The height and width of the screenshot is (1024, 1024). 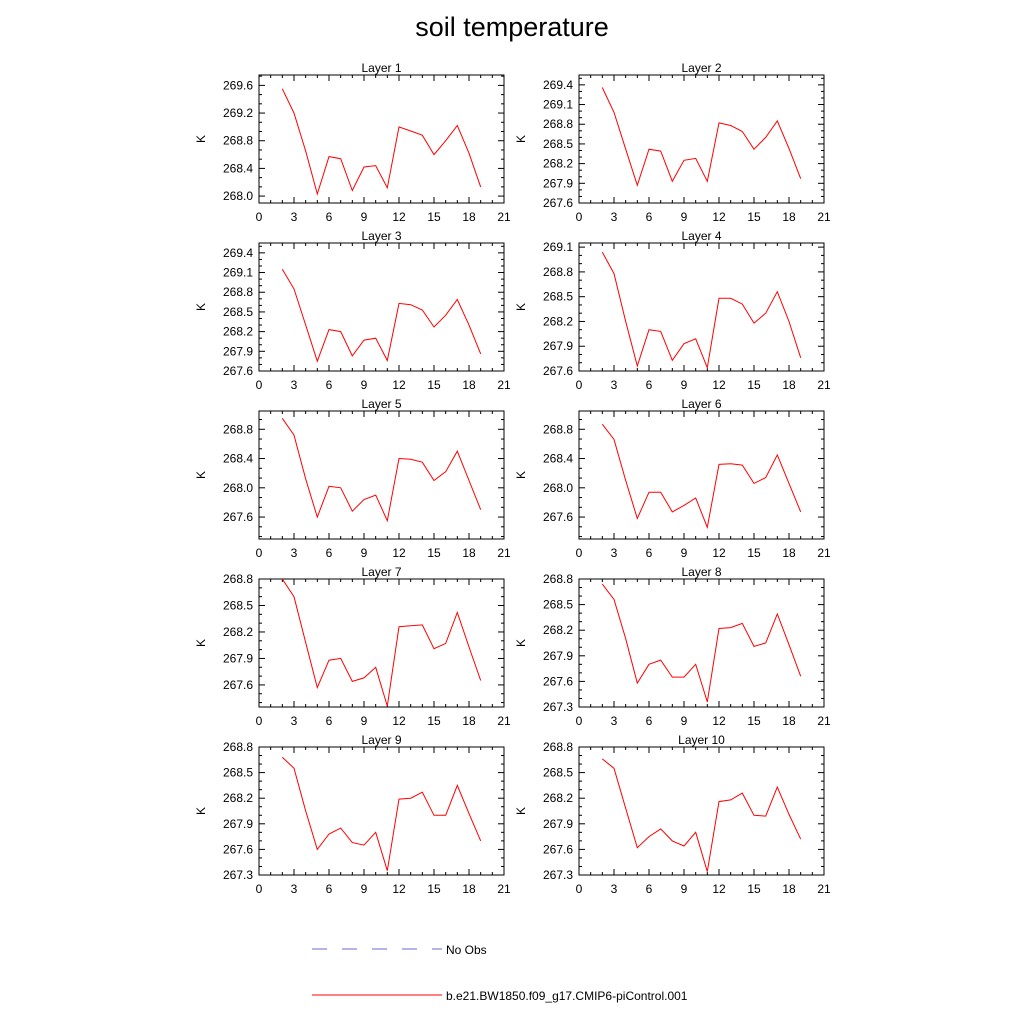 I want to click on panel-title: Layer 6, so click(x=701, y=404).